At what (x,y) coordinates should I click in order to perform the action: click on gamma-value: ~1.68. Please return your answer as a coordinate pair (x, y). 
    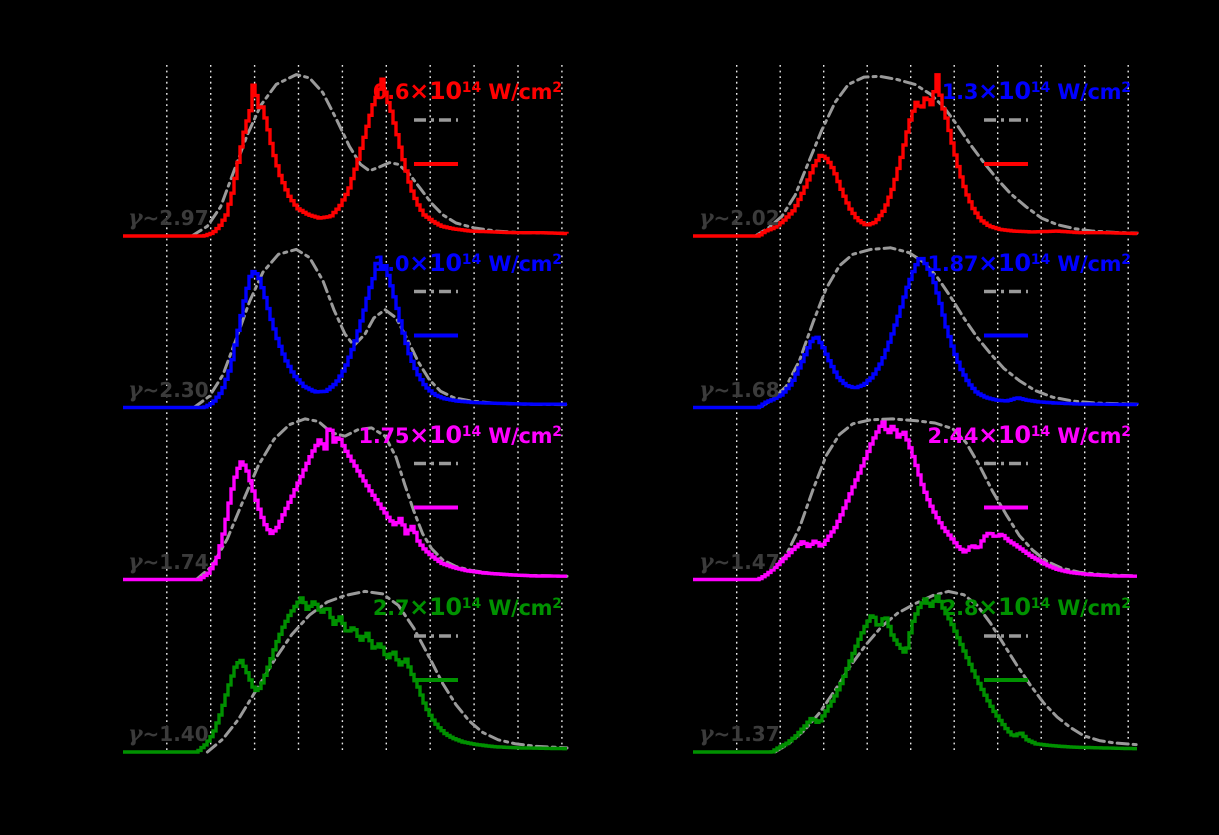
    Looking at the image, I should click on (746, 389).